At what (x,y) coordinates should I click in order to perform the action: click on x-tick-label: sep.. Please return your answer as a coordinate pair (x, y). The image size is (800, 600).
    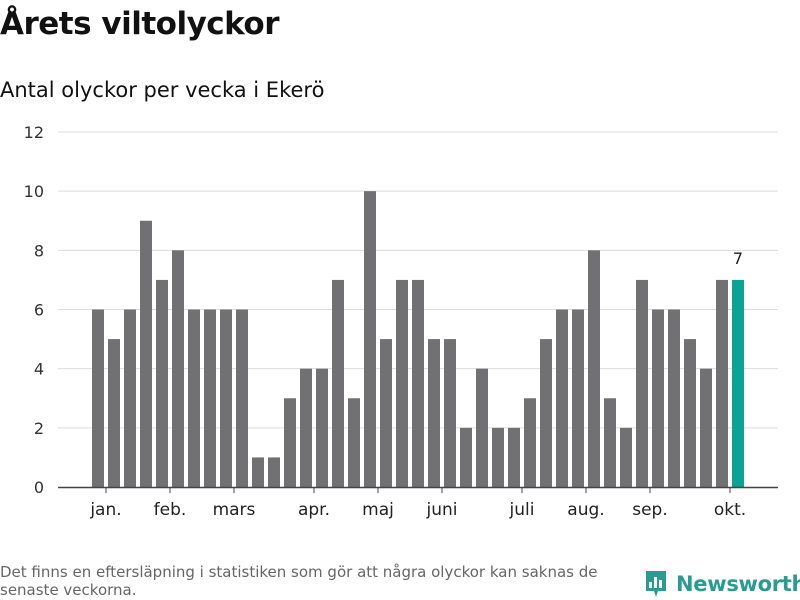
    Looking at the image, I should click on (650, 510).